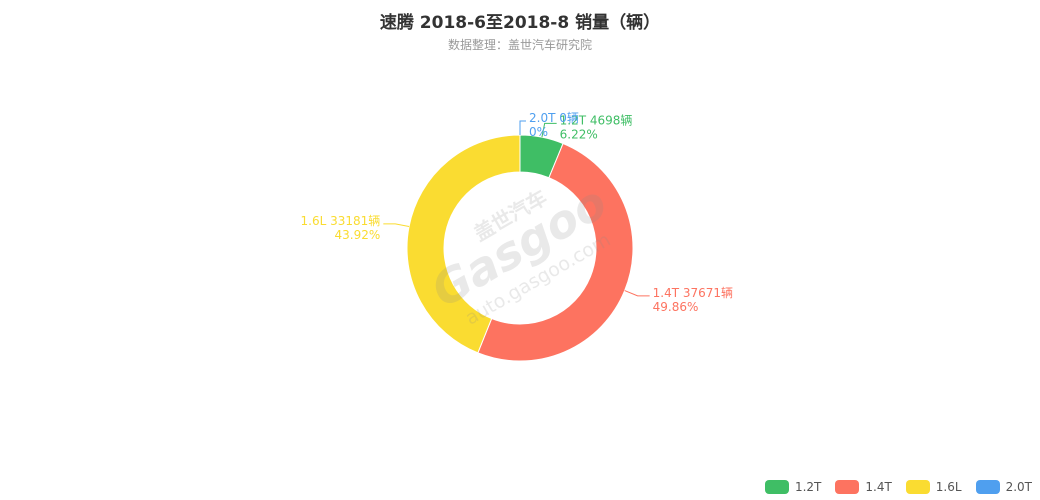  What do you see at coordinates (555, 252) in the screenshot?
I see `slice-1-4t` at bounding box center [555, 252].